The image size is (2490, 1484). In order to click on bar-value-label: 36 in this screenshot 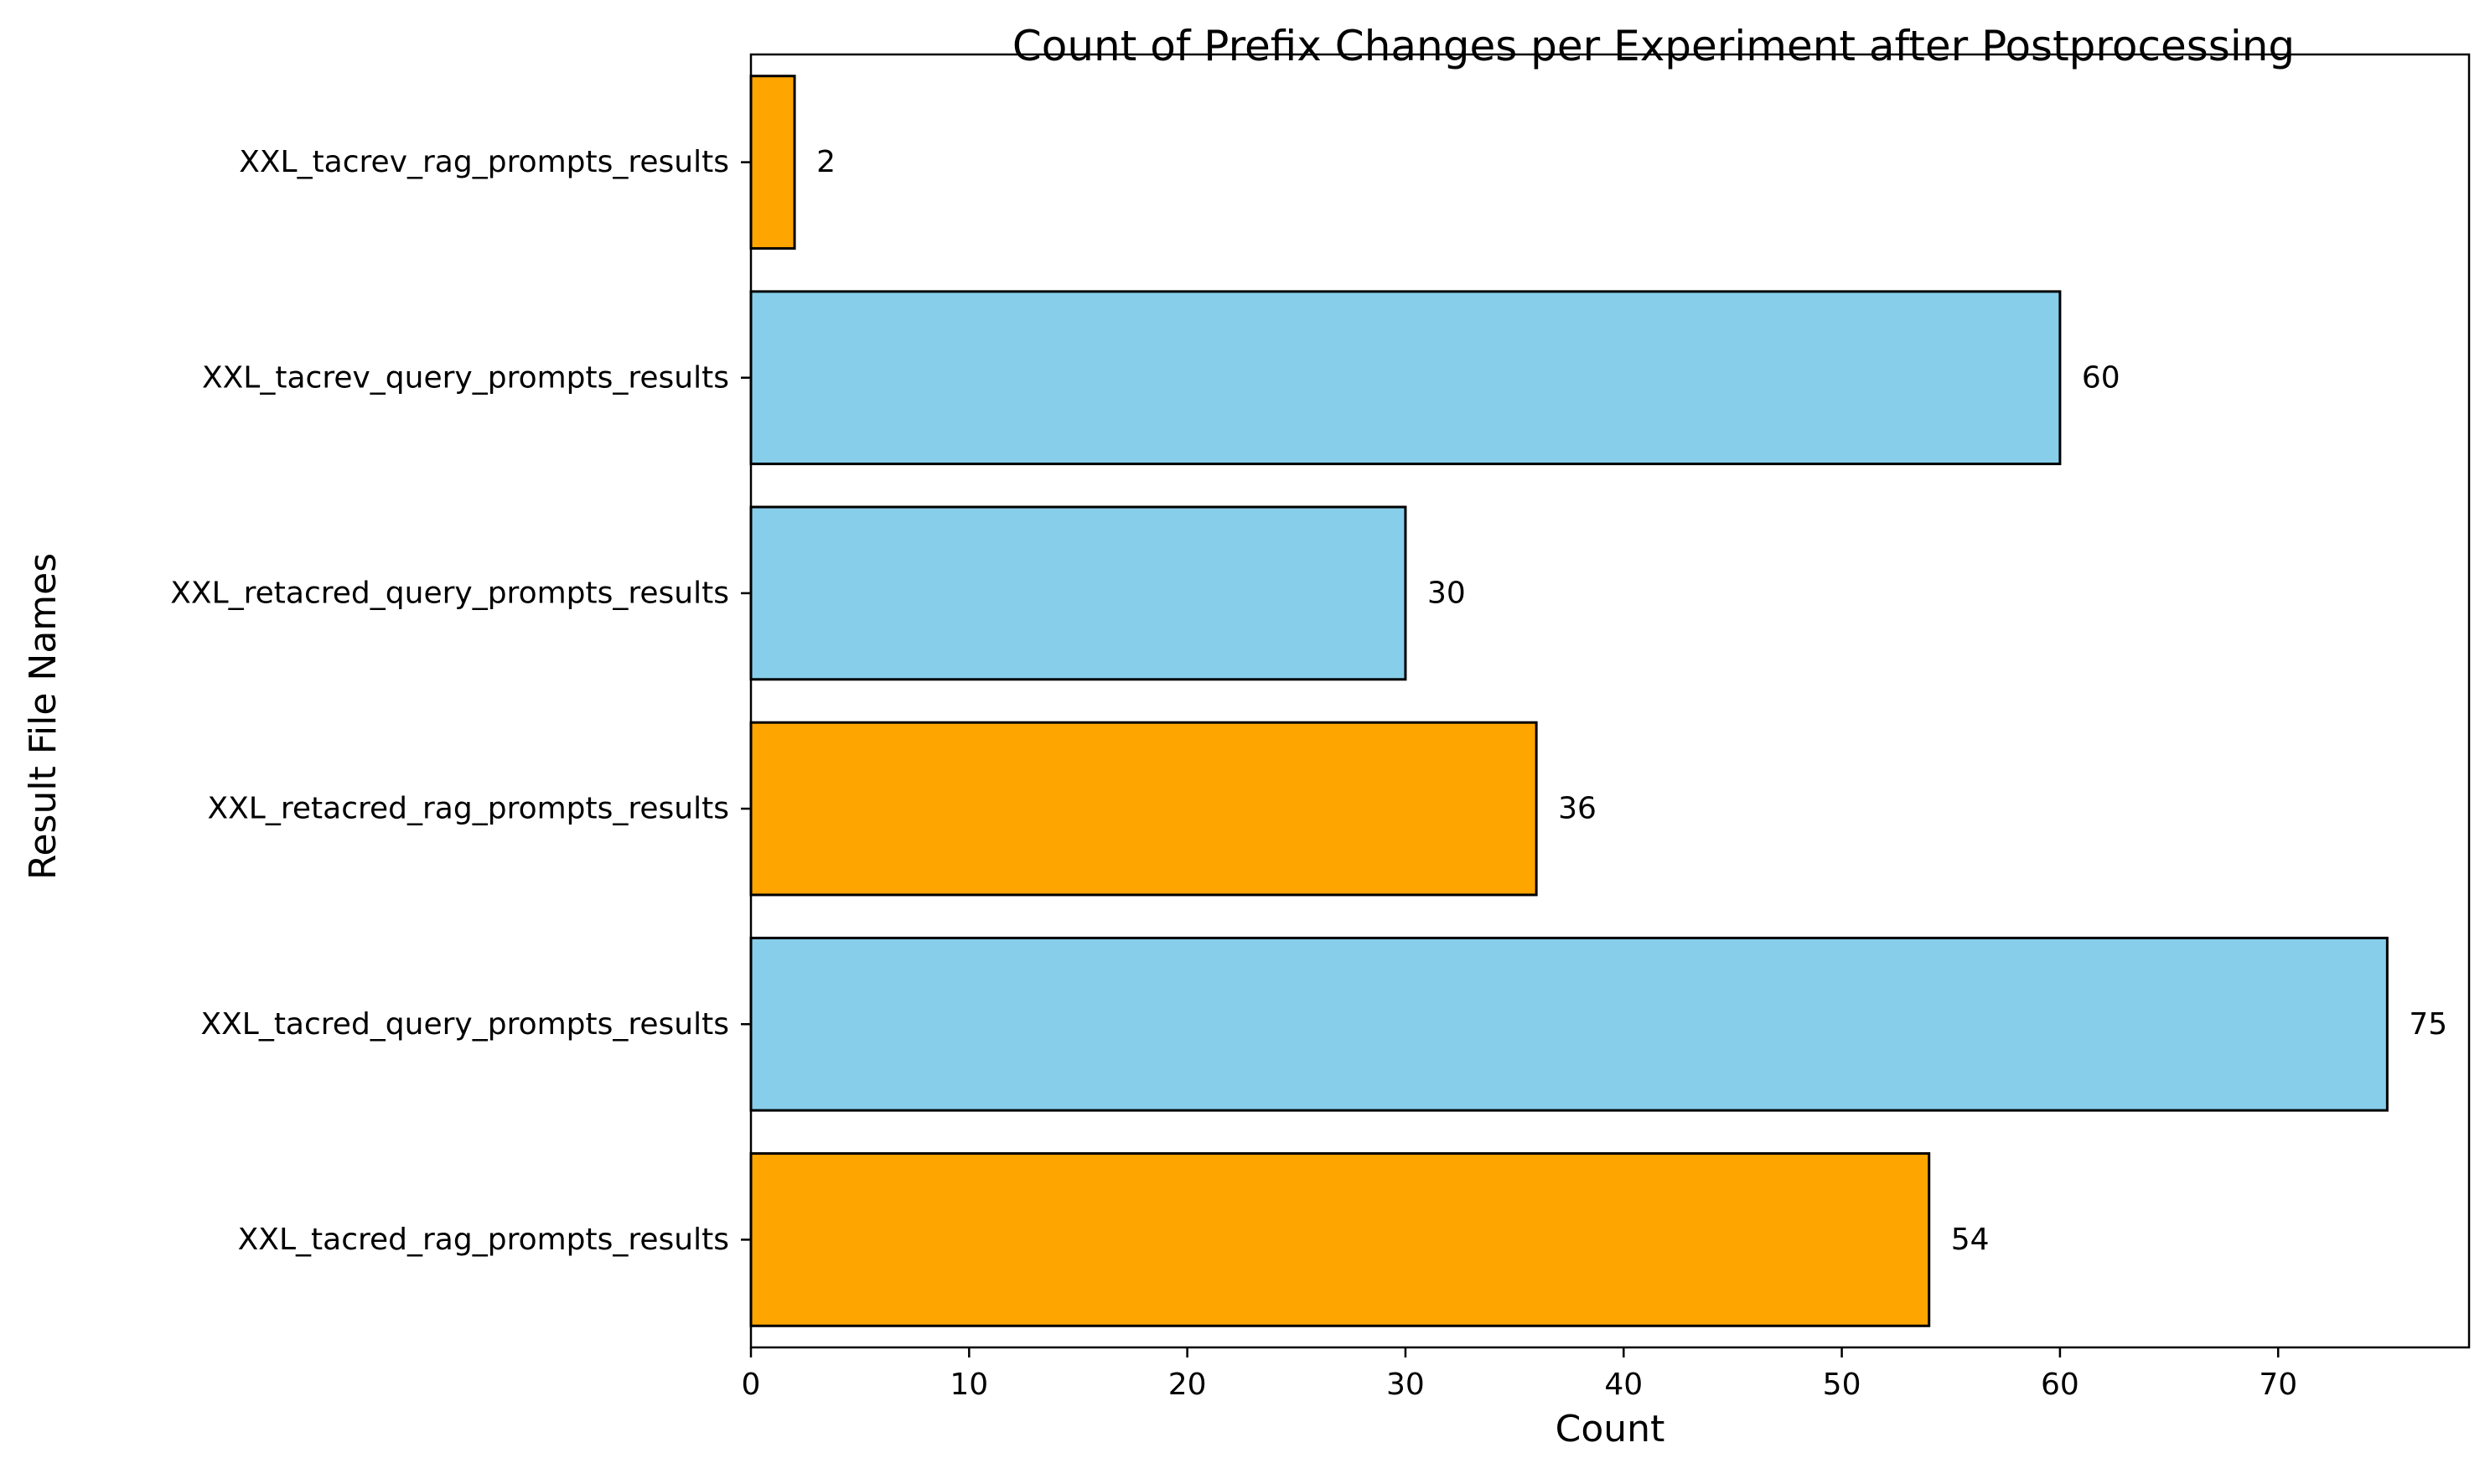, I will do `click(1577, 809)`.